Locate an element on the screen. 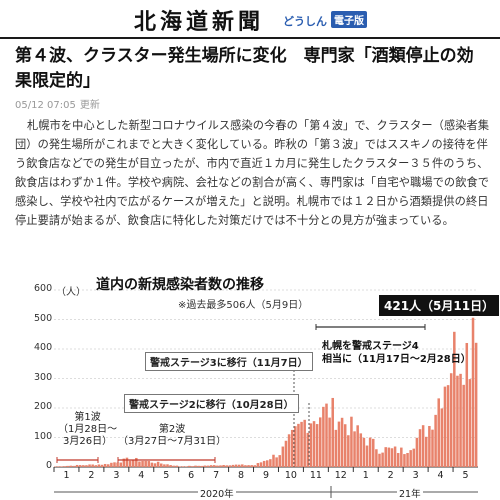 The height and width of the screenshot is (500, 500). masthead: 北海道新聞 どうしん 電子版 is located at coordinates (250, 18).